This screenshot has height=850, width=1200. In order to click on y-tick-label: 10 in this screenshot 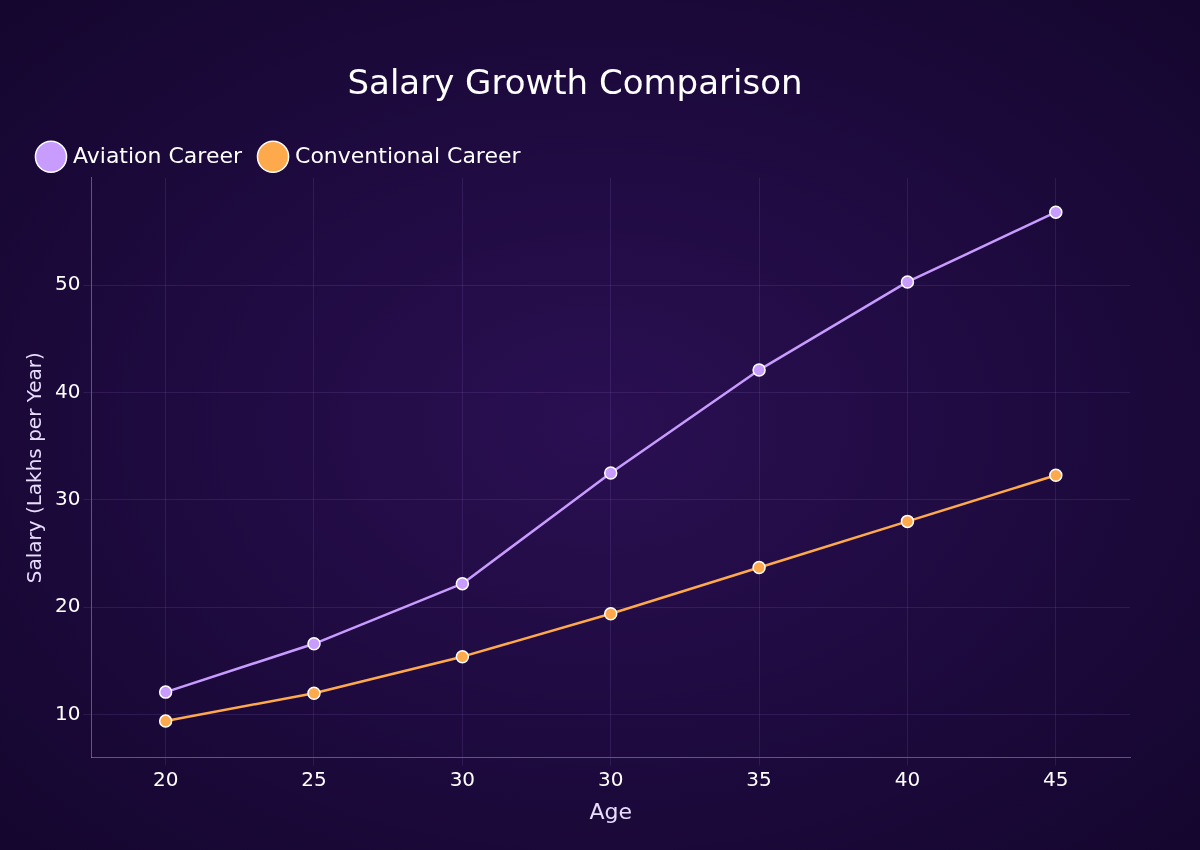, I will do `click(68, 712)`.